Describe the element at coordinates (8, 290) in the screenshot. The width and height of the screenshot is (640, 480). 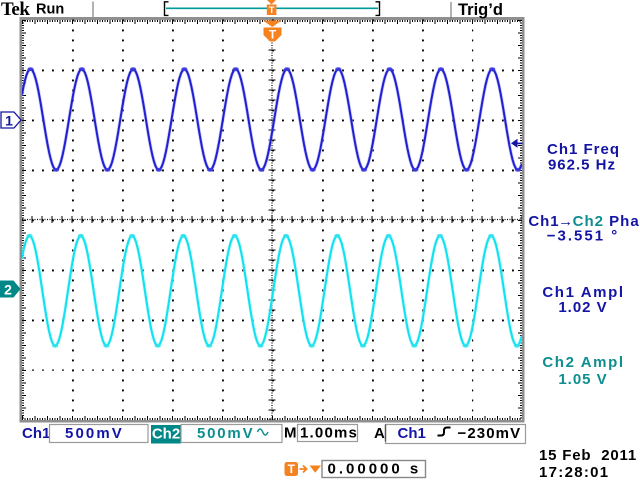
I see `svg-text: 2` at that location.